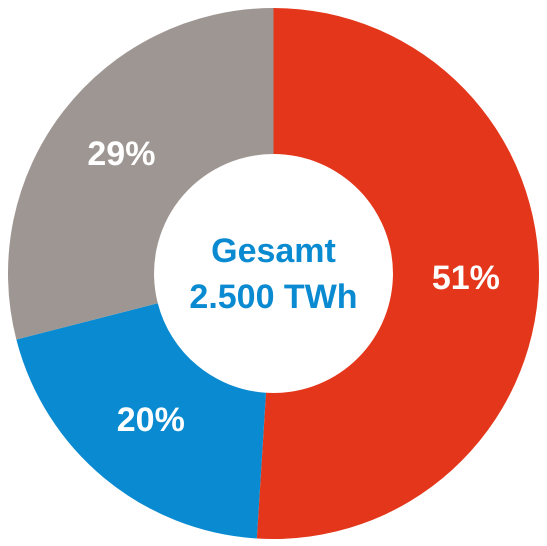 Image resolution: width=547 pixels, height=546 pixels. I want to click on text: Gesamt, so click(273, 251).